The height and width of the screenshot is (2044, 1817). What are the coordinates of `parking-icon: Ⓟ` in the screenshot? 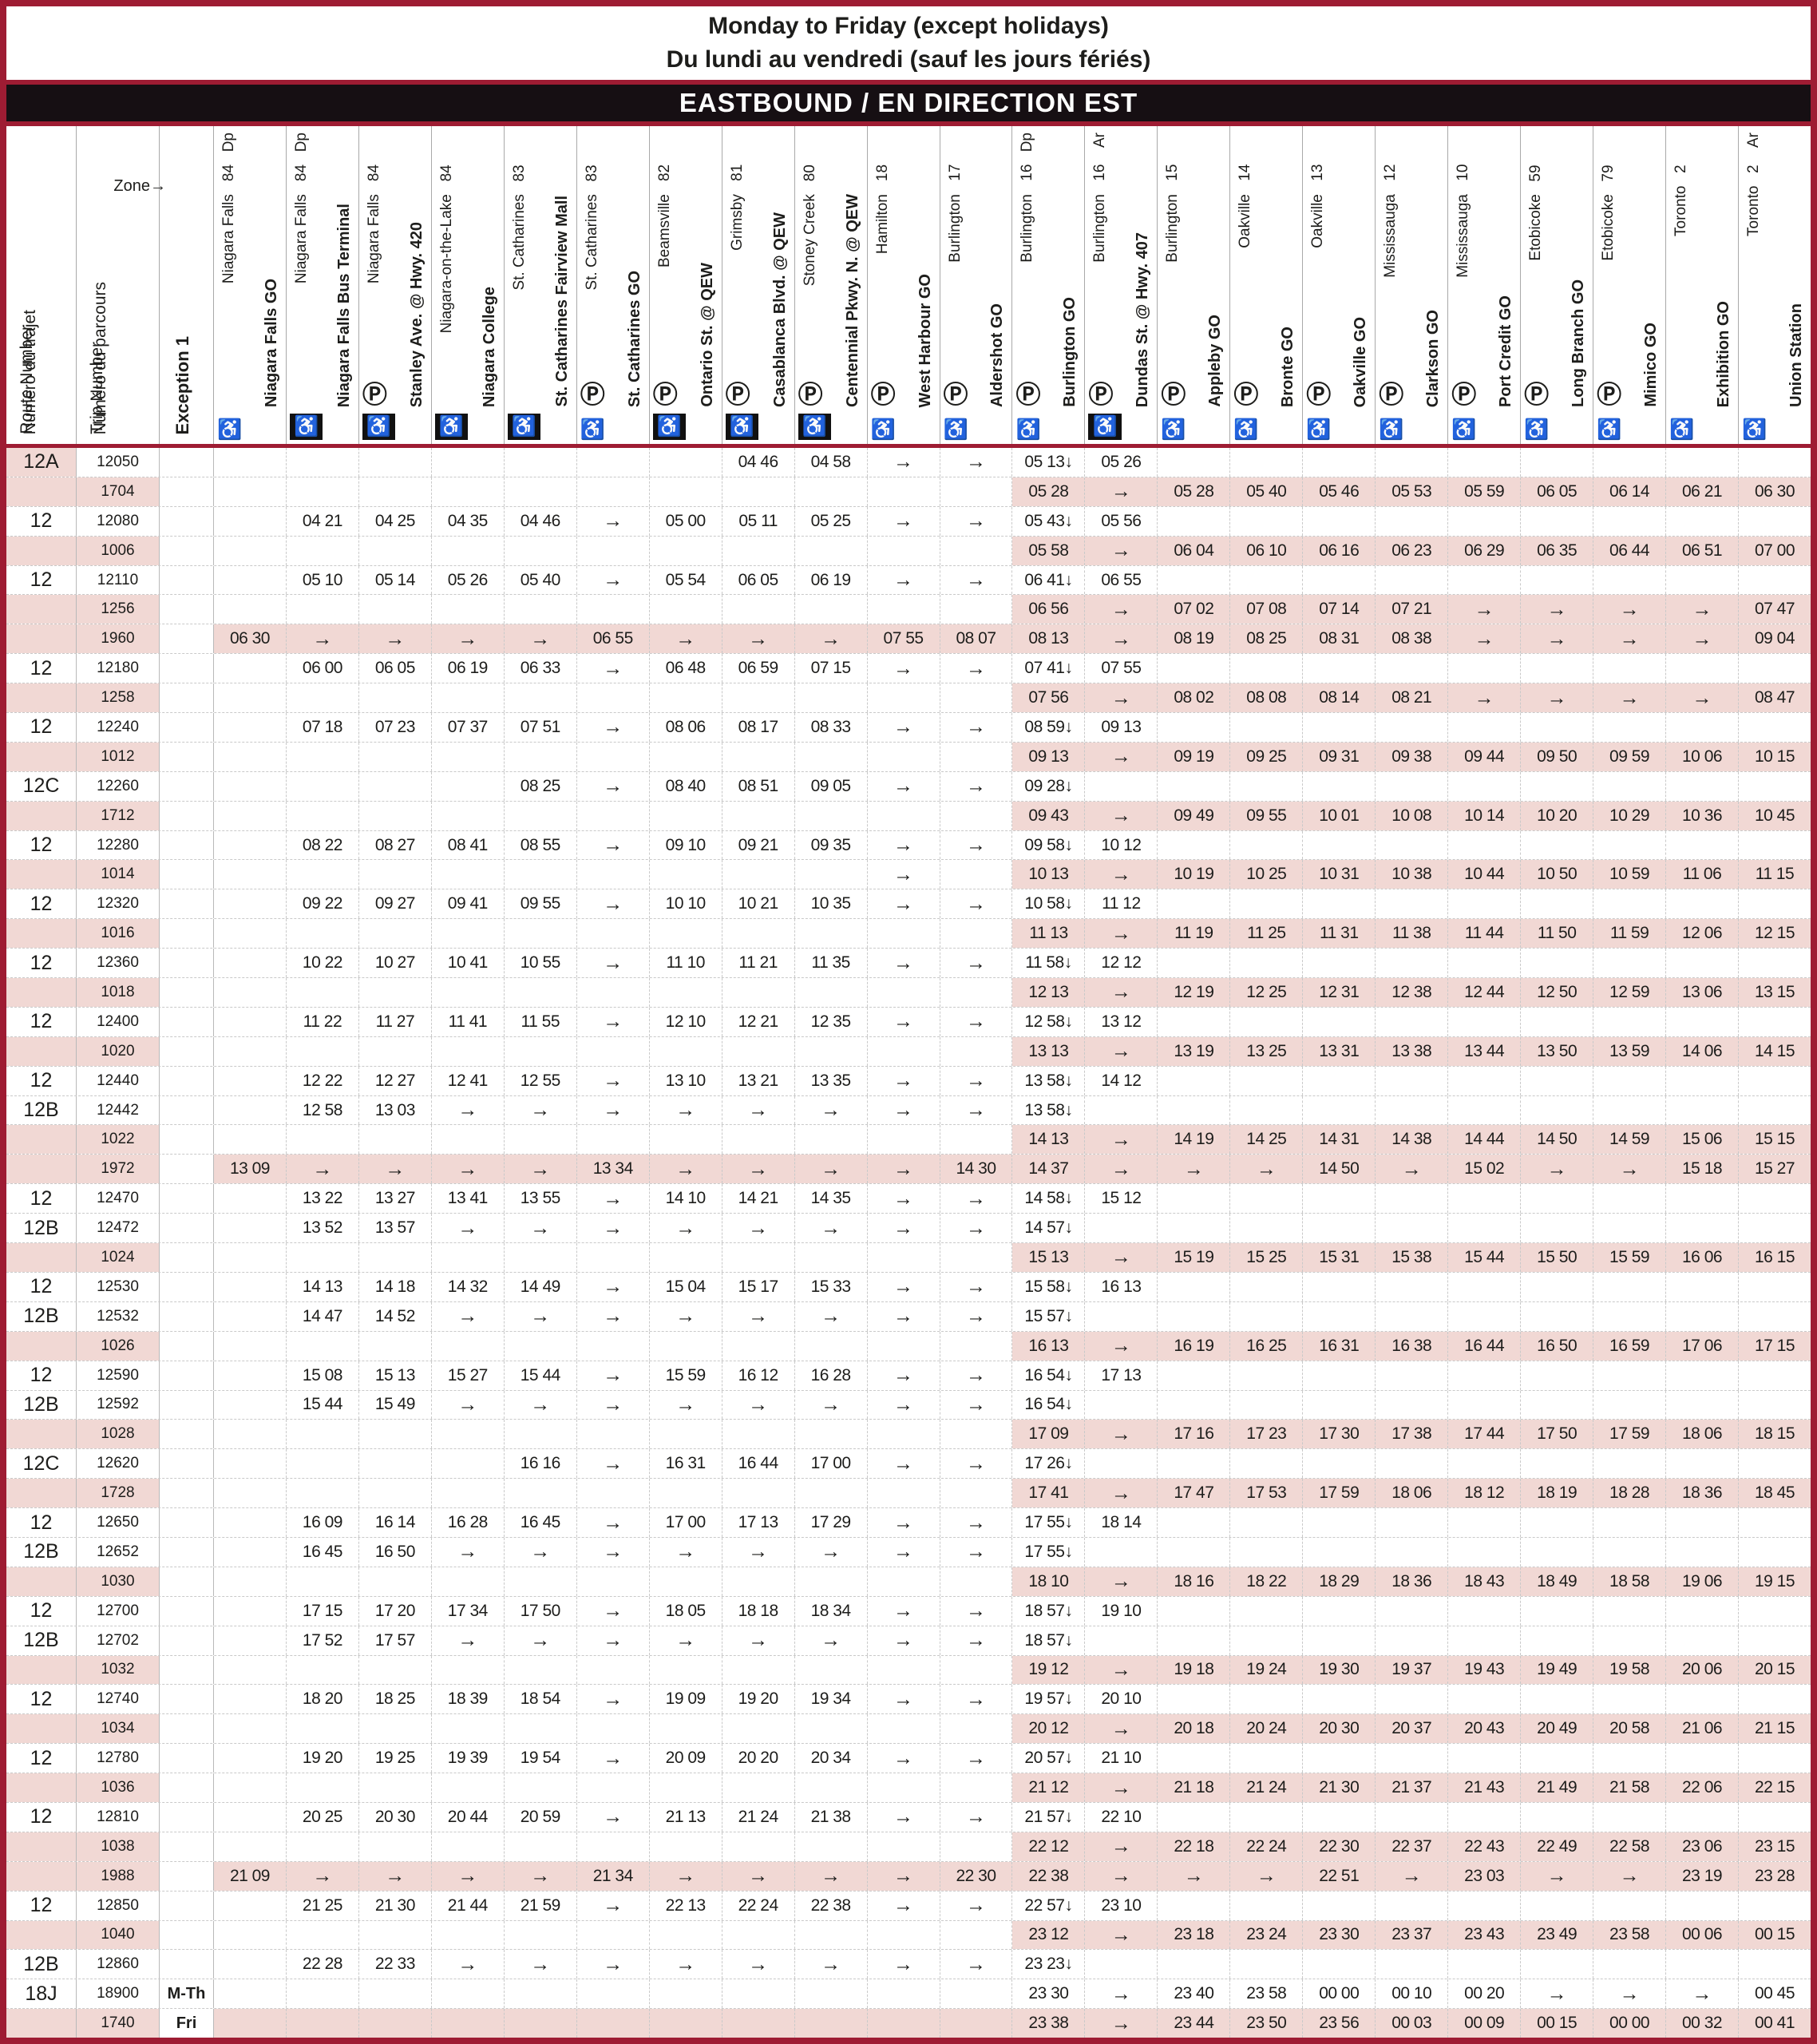 It's located at (1246, 395).